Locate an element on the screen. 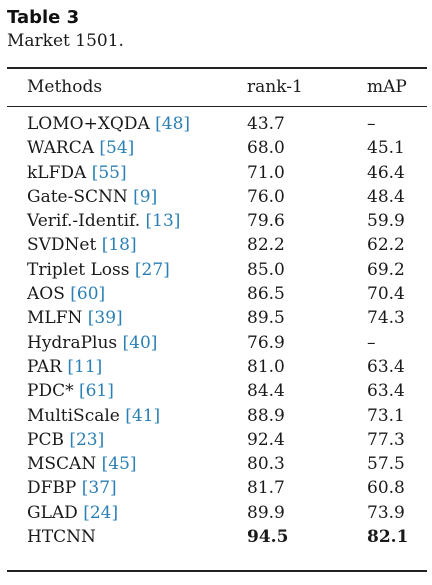  map-cell: 59.9 is located at coordinates (386, 221).